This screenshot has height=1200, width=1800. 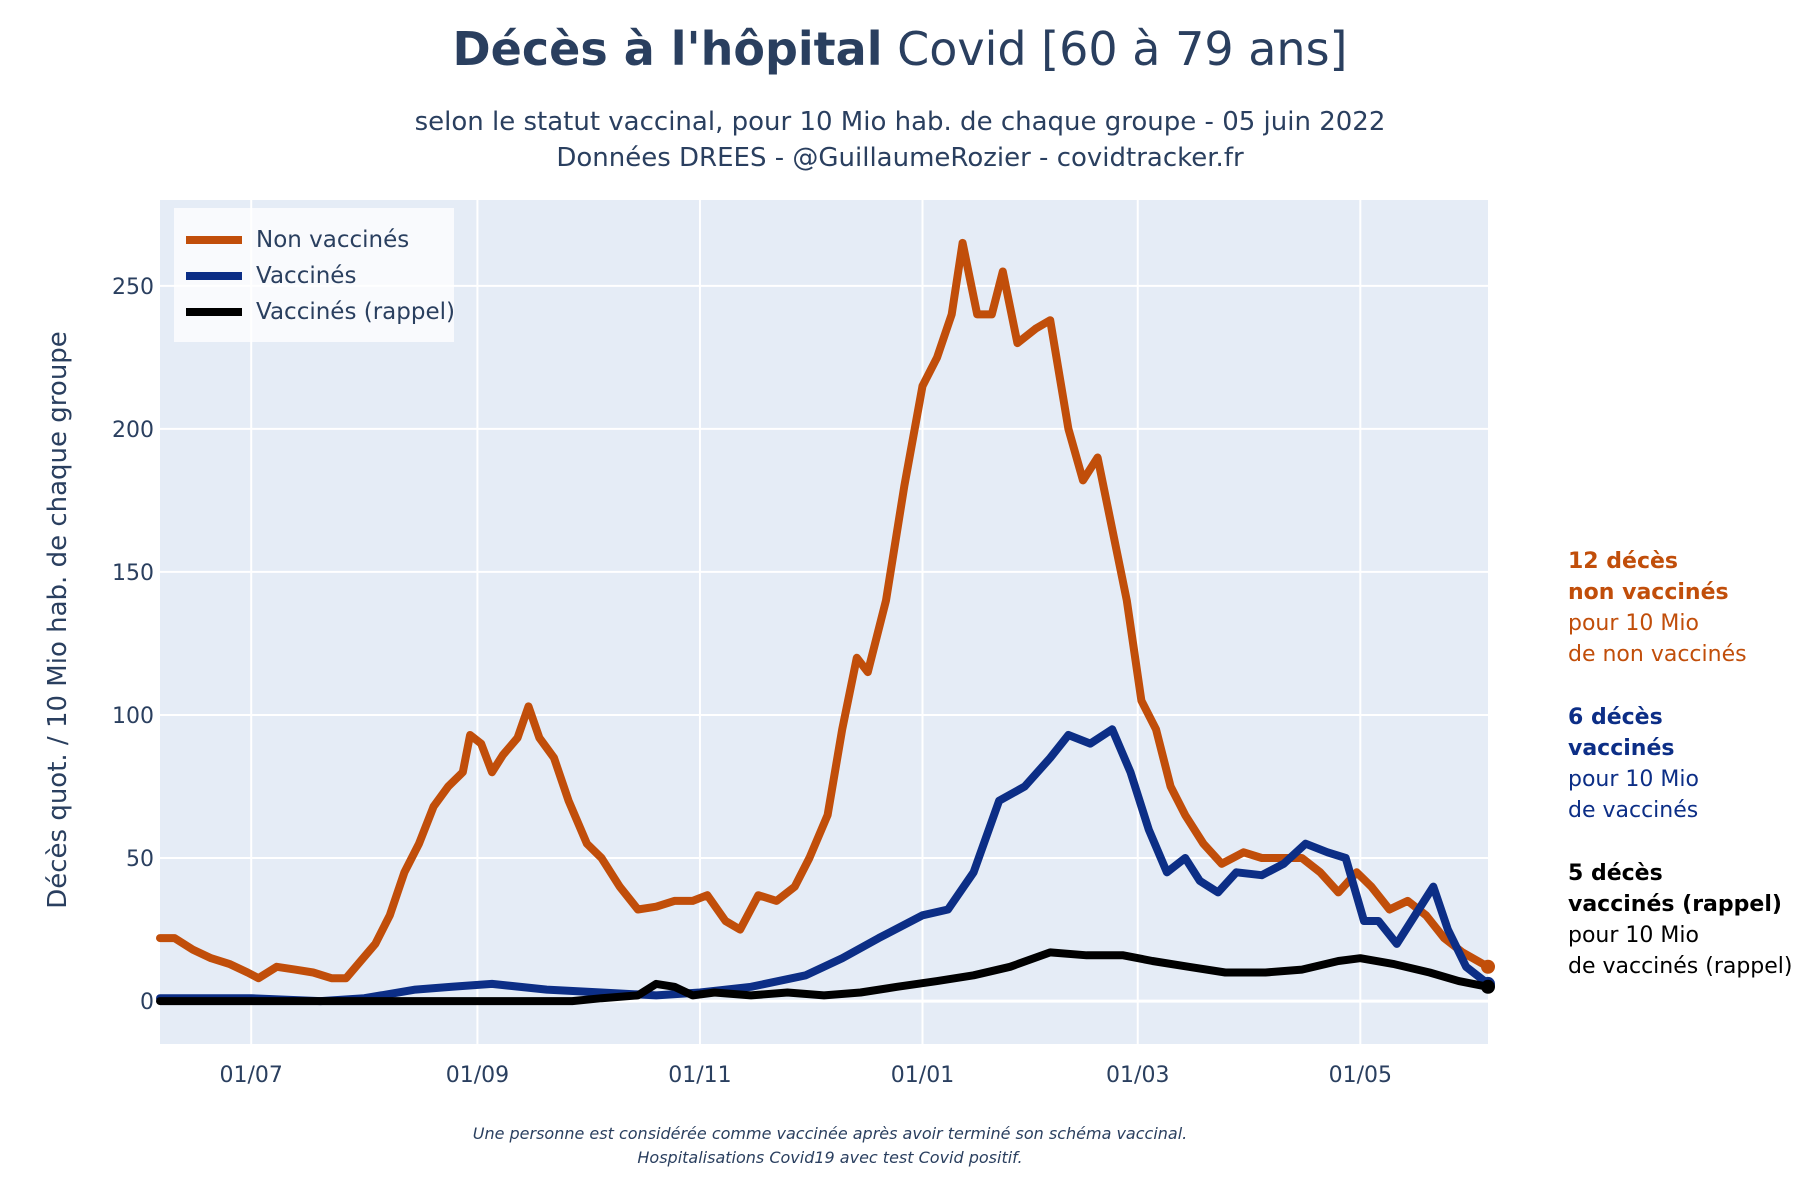 I want to click on legend-item-non-vaccines: Non vaccinés, so click(x=297, y=240).